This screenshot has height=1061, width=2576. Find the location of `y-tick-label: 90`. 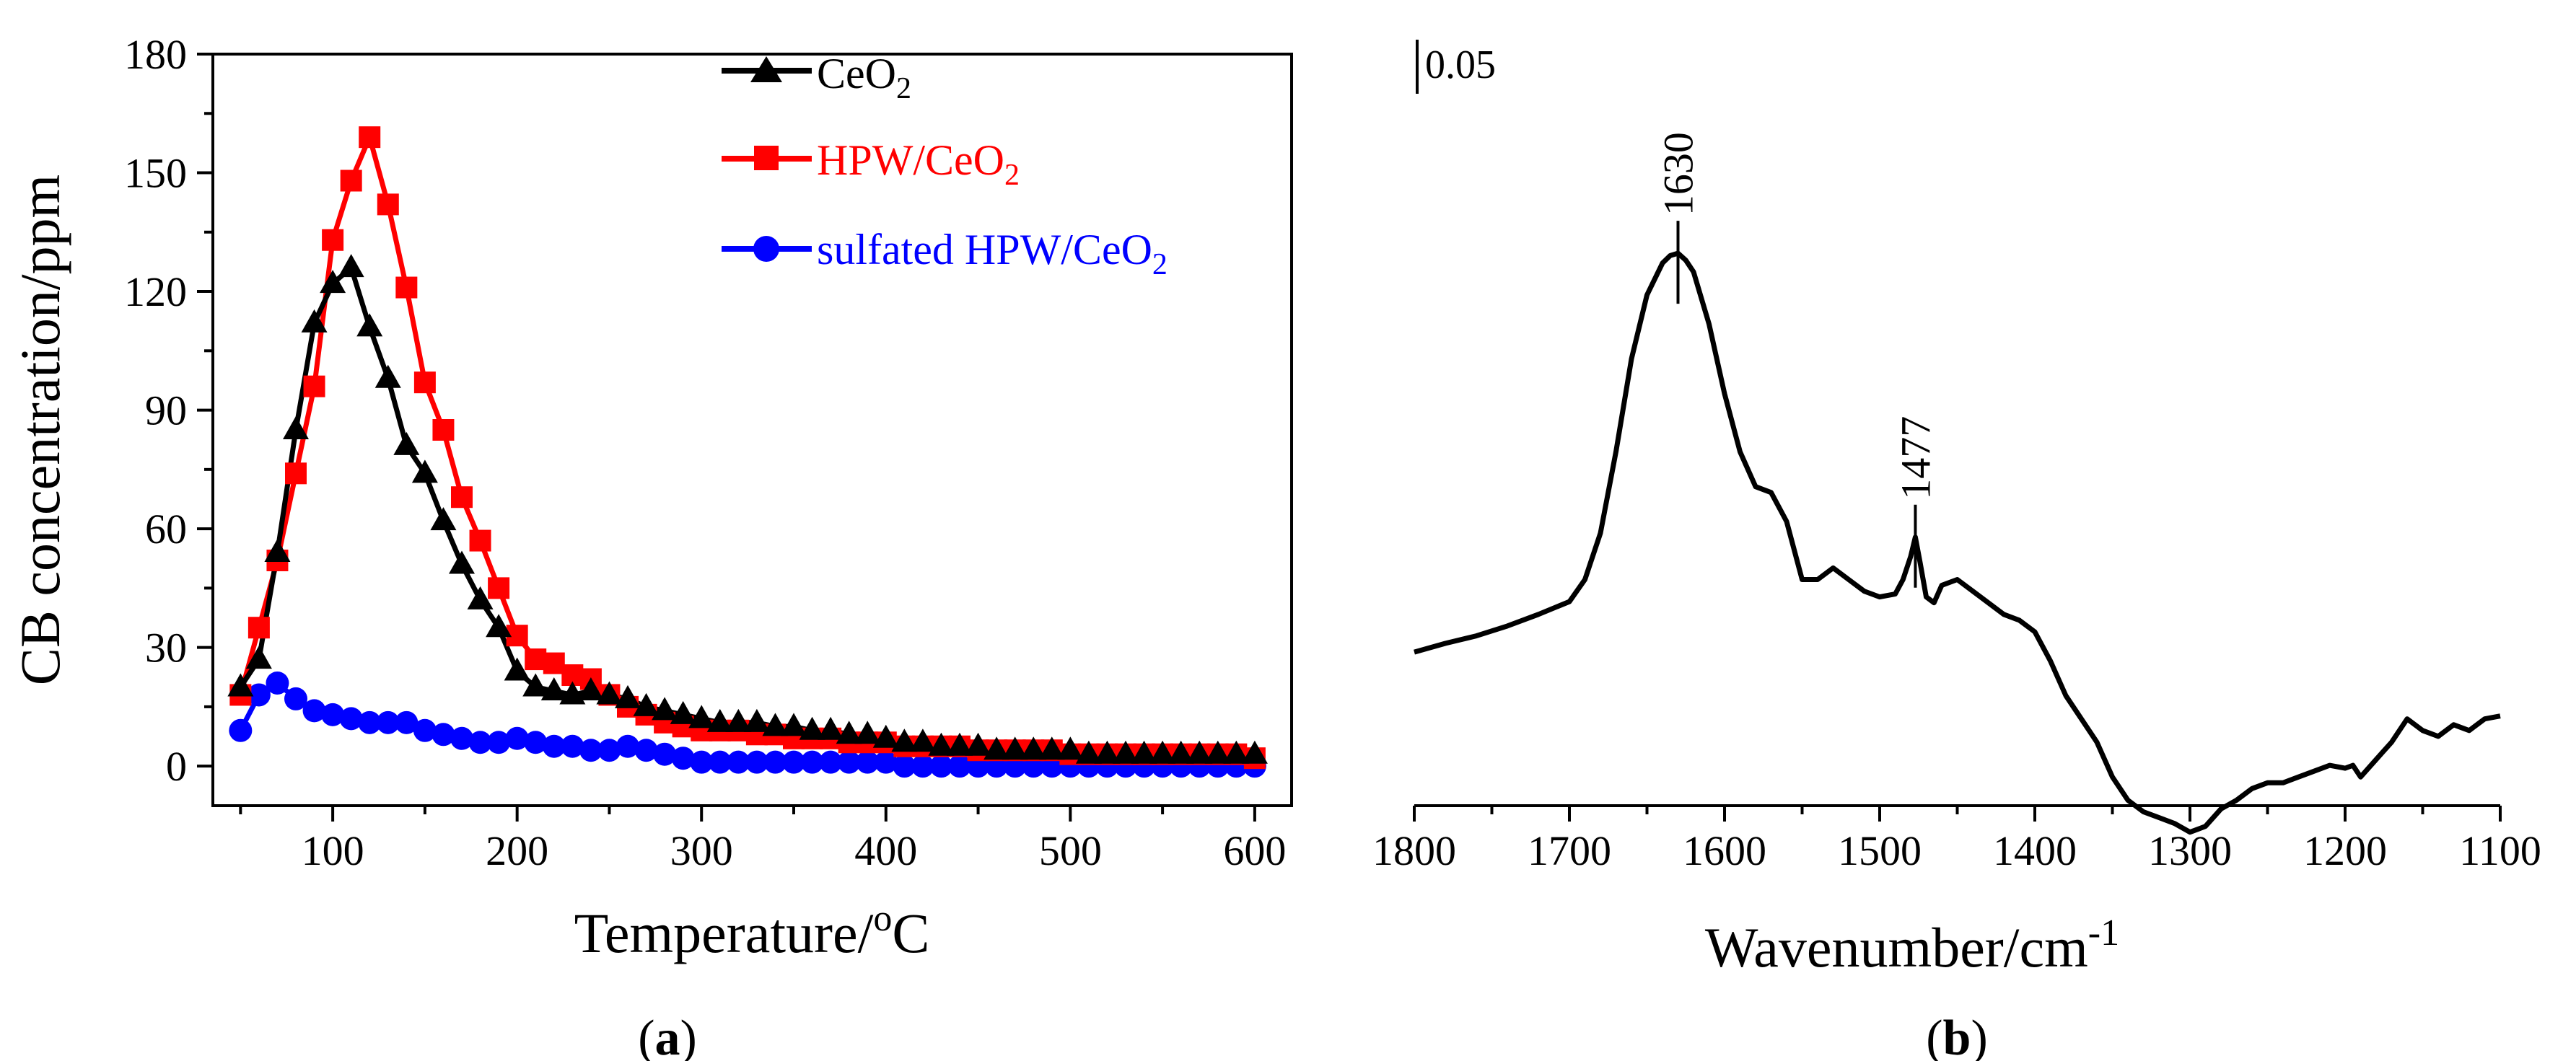

y-tick-label: 90 is located at coordinates (166, 410).